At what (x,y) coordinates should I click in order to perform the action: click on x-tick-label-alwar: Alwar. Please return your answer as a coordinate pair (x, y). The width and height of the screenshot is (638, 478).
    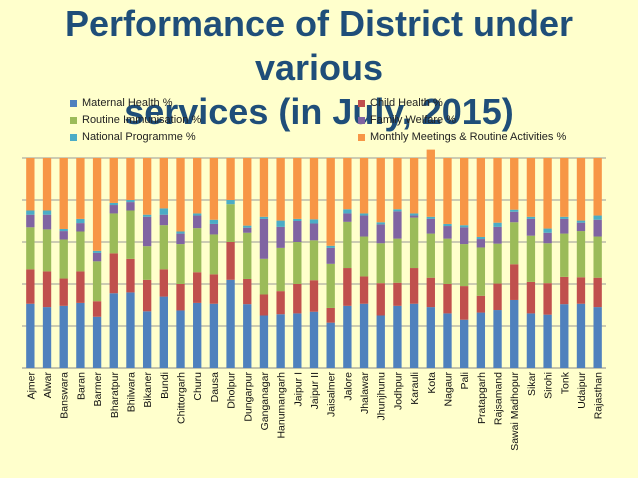
    Looking at the image, I should click on (48, 385).